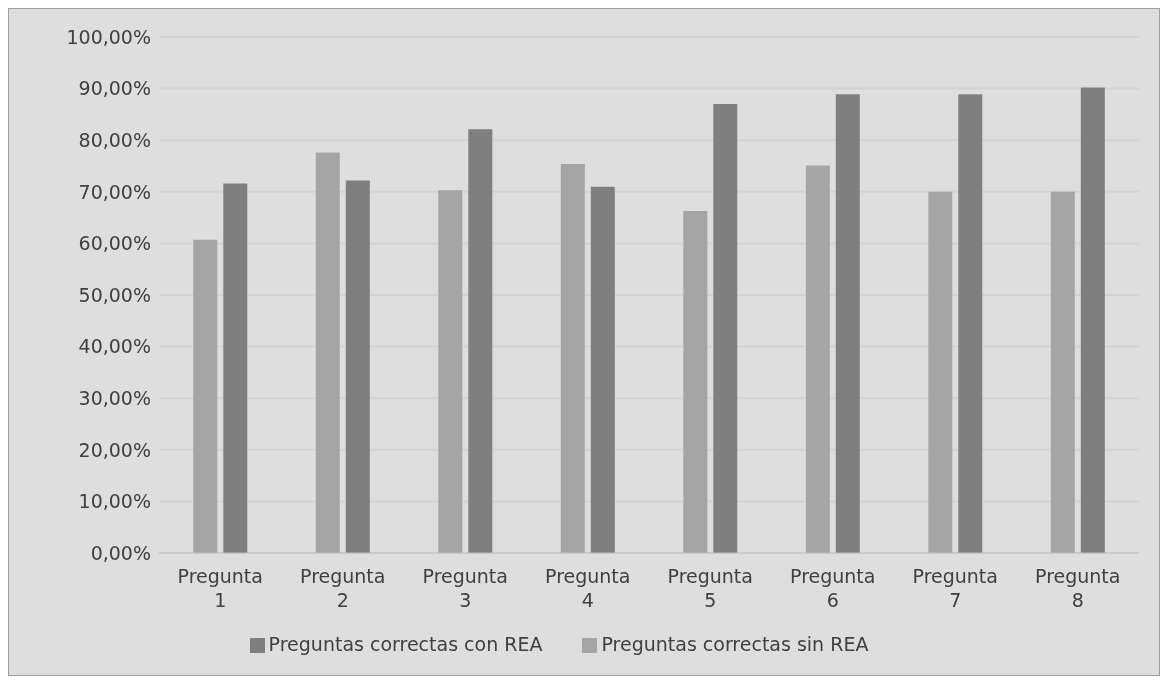 Image resolution: width=1169 pixels, height=684 pixels. Describe the element at coordinates (114, 88) in the screenshot. I see `y-tick-label: 90,00%` at that location.